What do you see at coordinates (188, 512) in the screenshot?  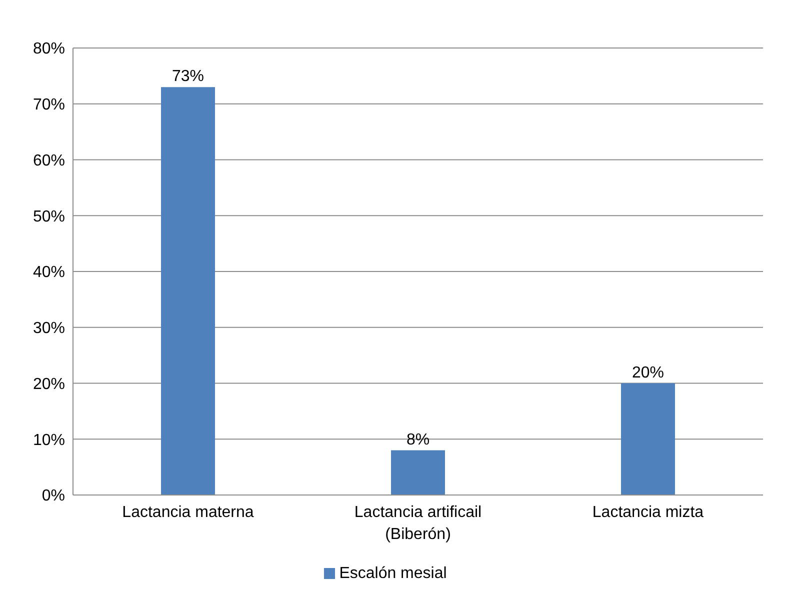 I see `x-tick-label: Lactancia materna` at bounding box center [188, 512].